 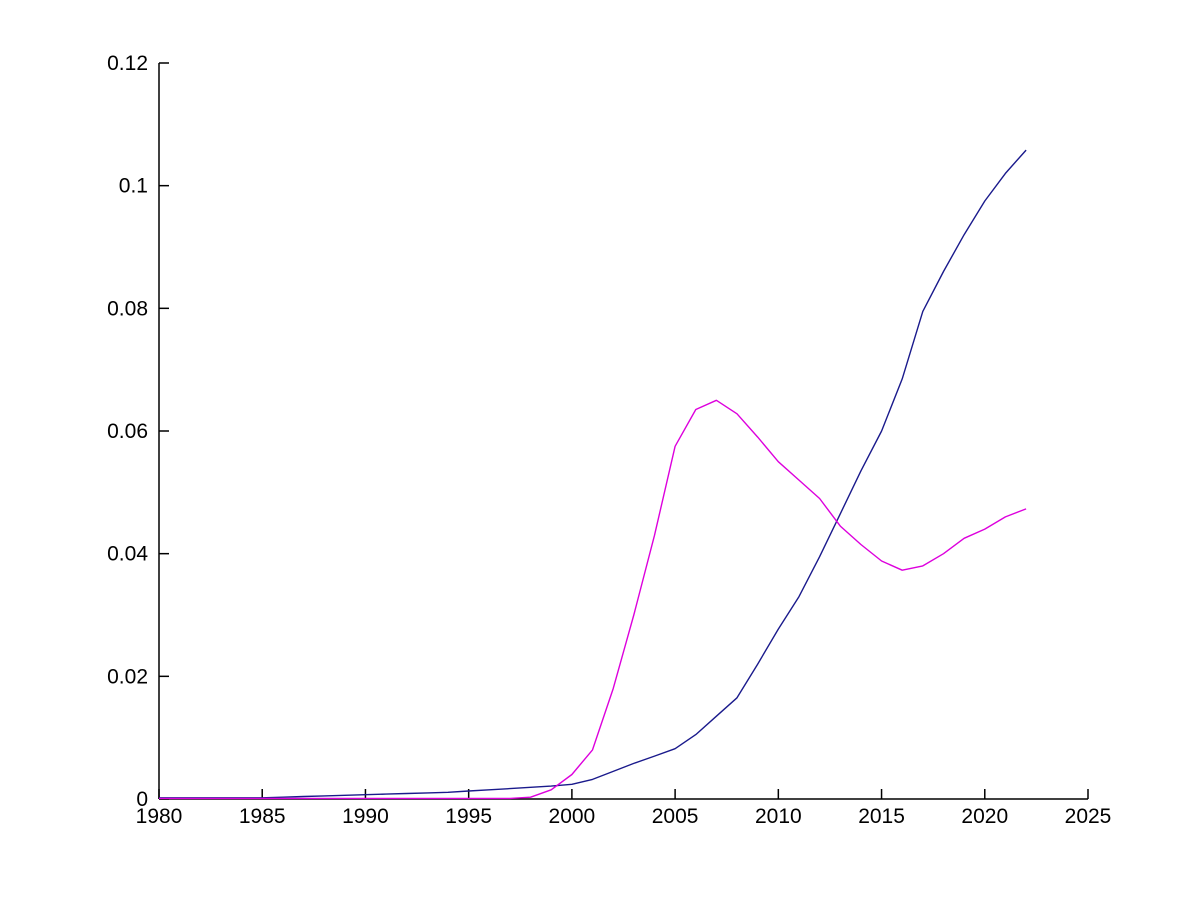 I want to click on x-tick-label: 2000, so click(x=572, y=816).